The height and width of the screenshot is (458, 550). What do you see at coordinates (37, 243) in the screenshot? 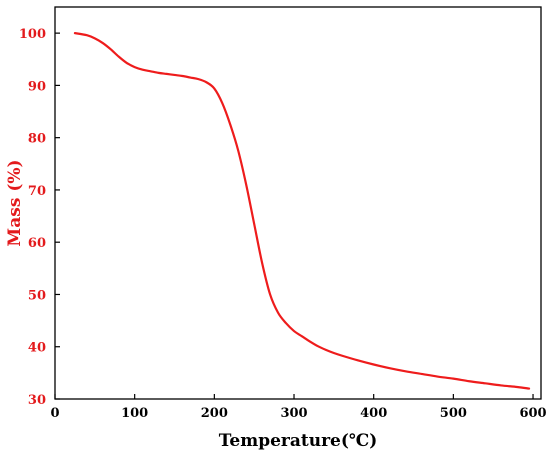
I see `y-tick-label: 60` at bounding box center [37, 243].